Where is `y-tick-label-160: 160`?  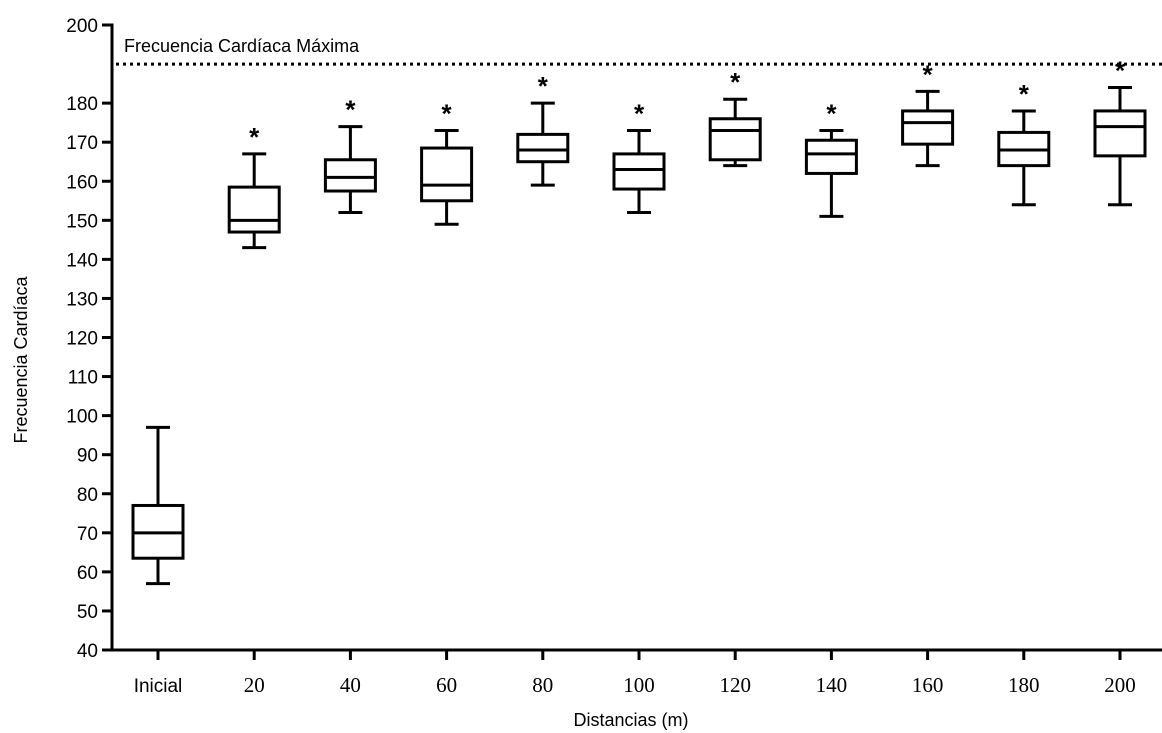
y-tick-label-160: 160 is located at coordinates (82, 182).